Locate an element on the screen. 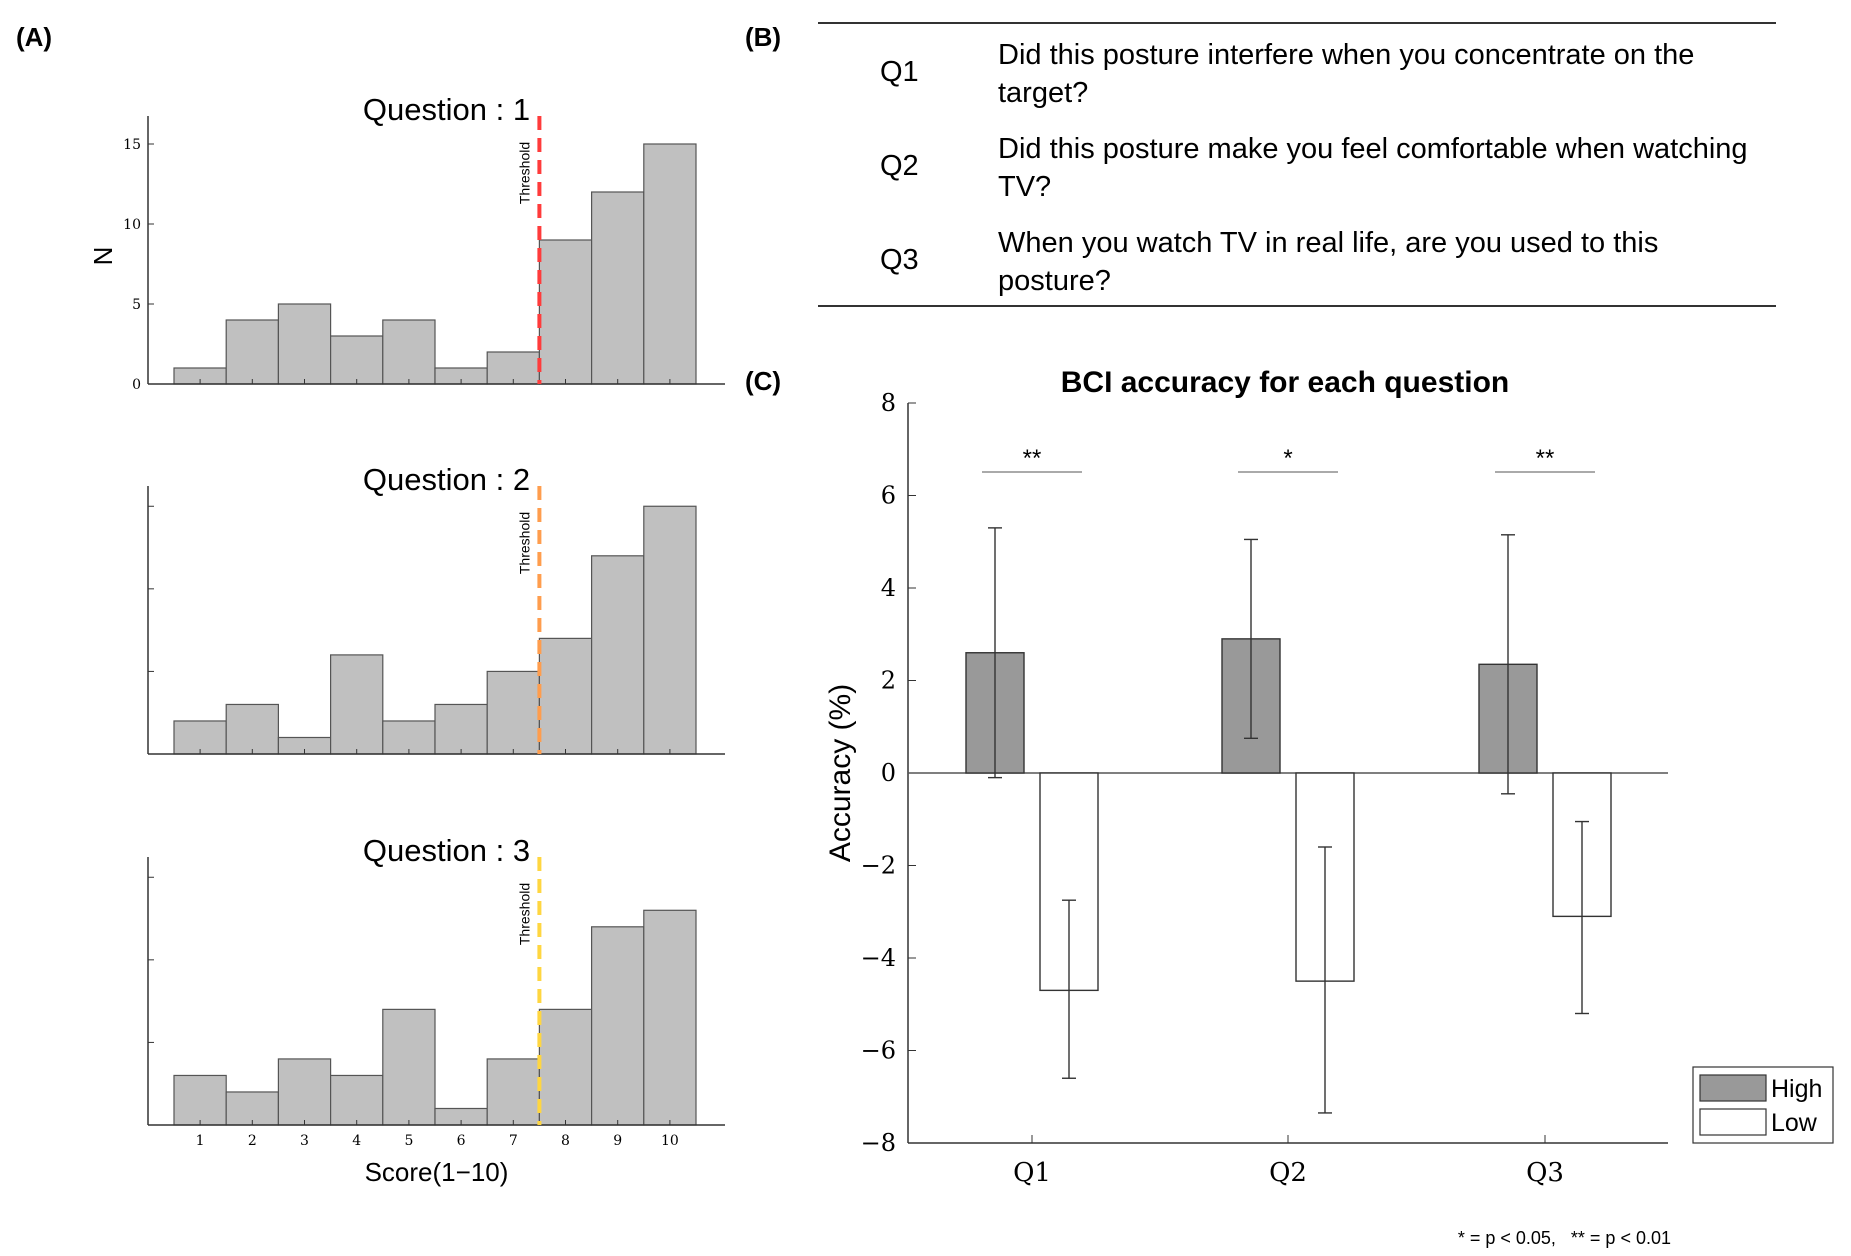 The width and height of the screenshot is (1851, 1256). x-tick-label: 8 is located at coordinates (565, 1141).